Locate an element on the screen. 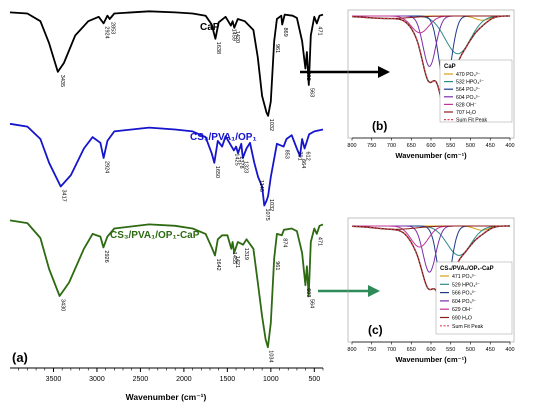  peak-annotation-label: 1323 is located at coordinates (246, 167).